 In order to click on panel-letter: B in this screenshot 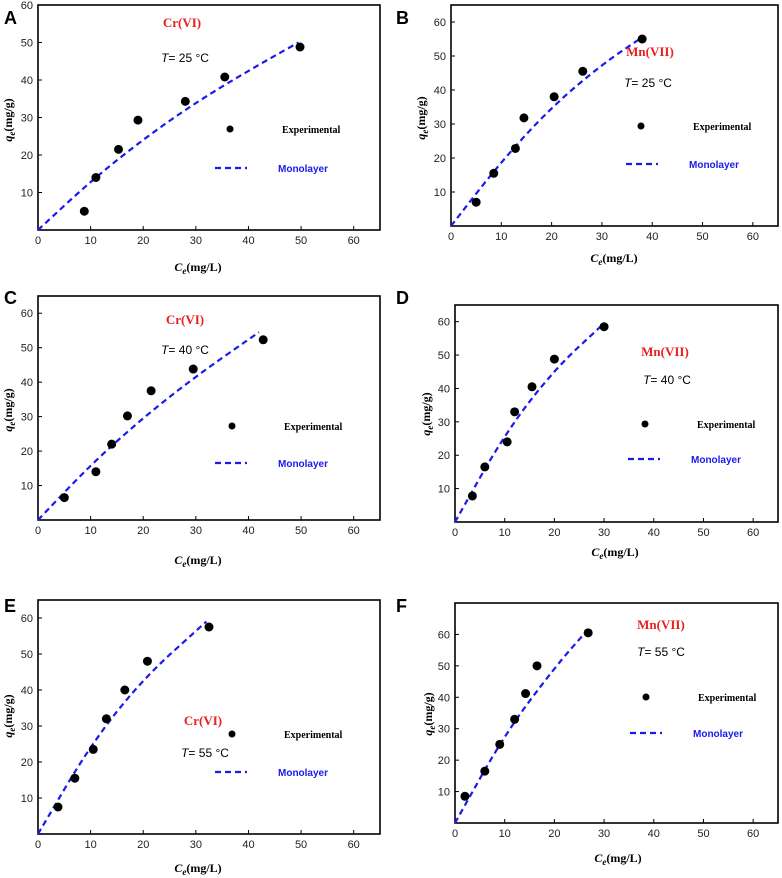, I will do `click(402, 18)`.